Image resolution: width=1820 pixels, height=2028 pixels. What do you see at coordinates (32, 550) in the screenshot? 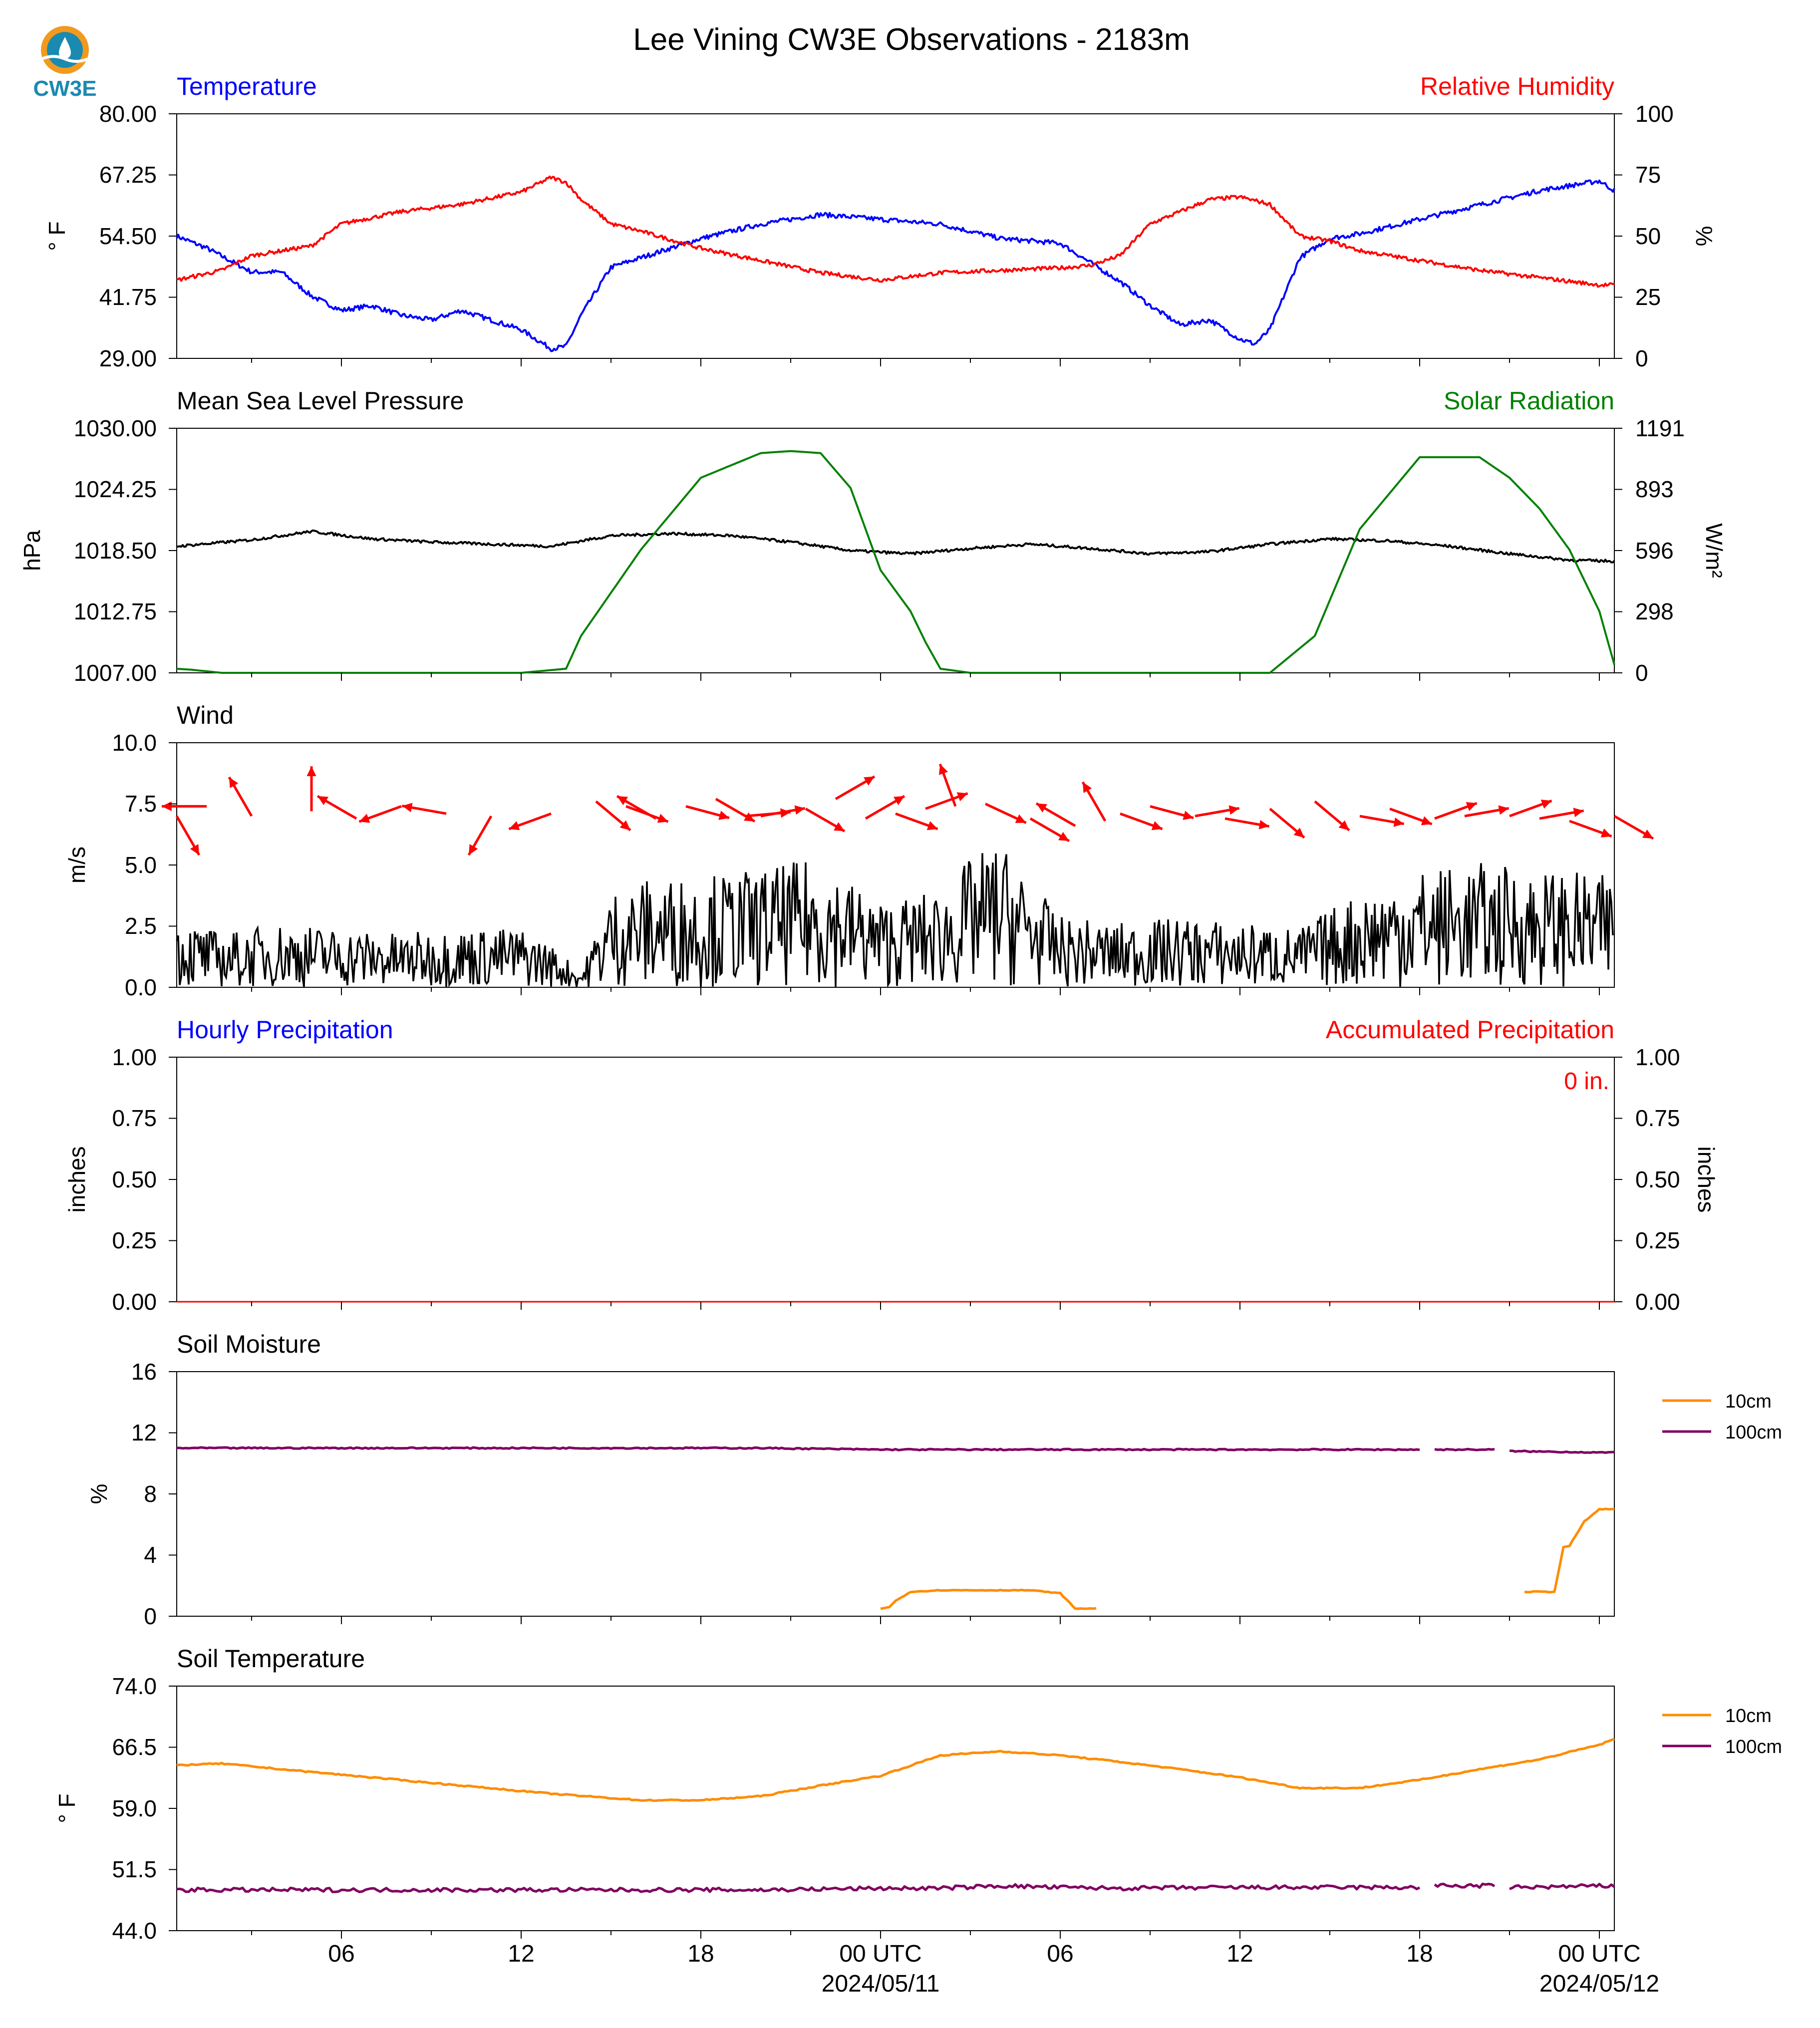
I see `pressure-ylabel: hPa` at bounding box center [32, 550].